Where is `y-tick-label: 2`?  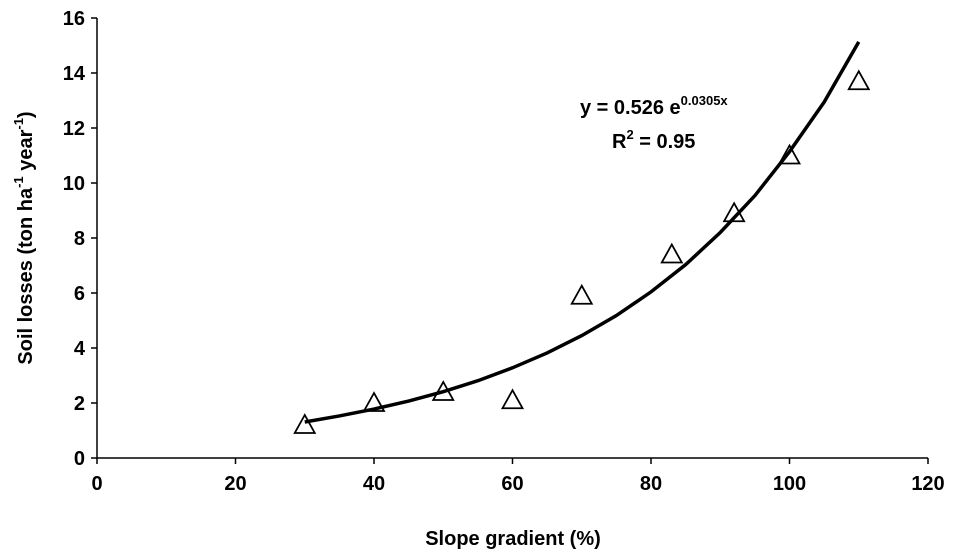
y-tick-label: 2 is located at coordinates (79, 404).